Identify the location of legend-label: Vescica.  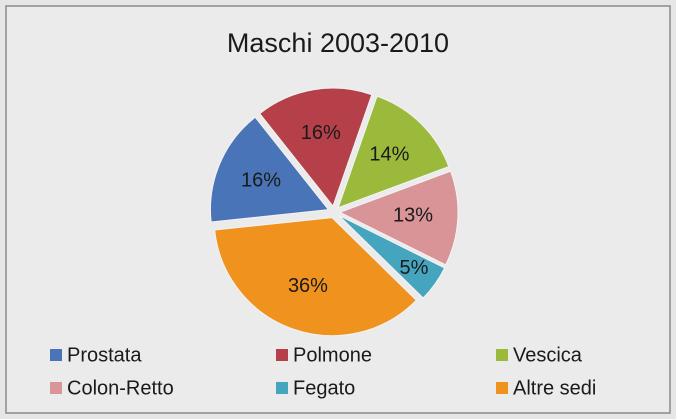
(548, 355).